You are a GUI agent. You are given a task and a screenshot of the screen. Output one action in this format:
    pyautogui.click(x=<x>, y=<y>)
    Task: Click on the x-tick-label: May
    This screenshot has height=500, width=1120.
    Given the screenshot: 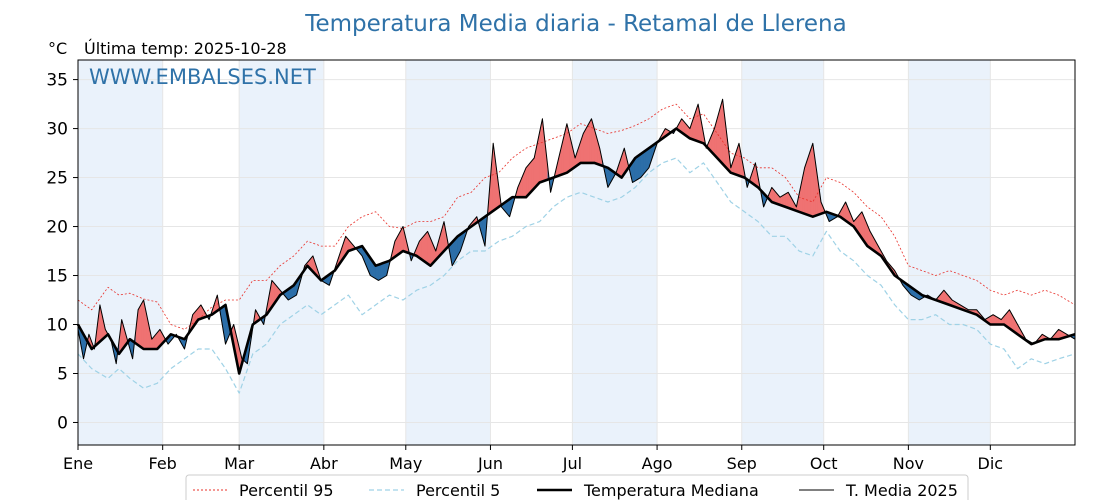 What is the action you would take?
    pyautogui.click(x=405, y=463)
    